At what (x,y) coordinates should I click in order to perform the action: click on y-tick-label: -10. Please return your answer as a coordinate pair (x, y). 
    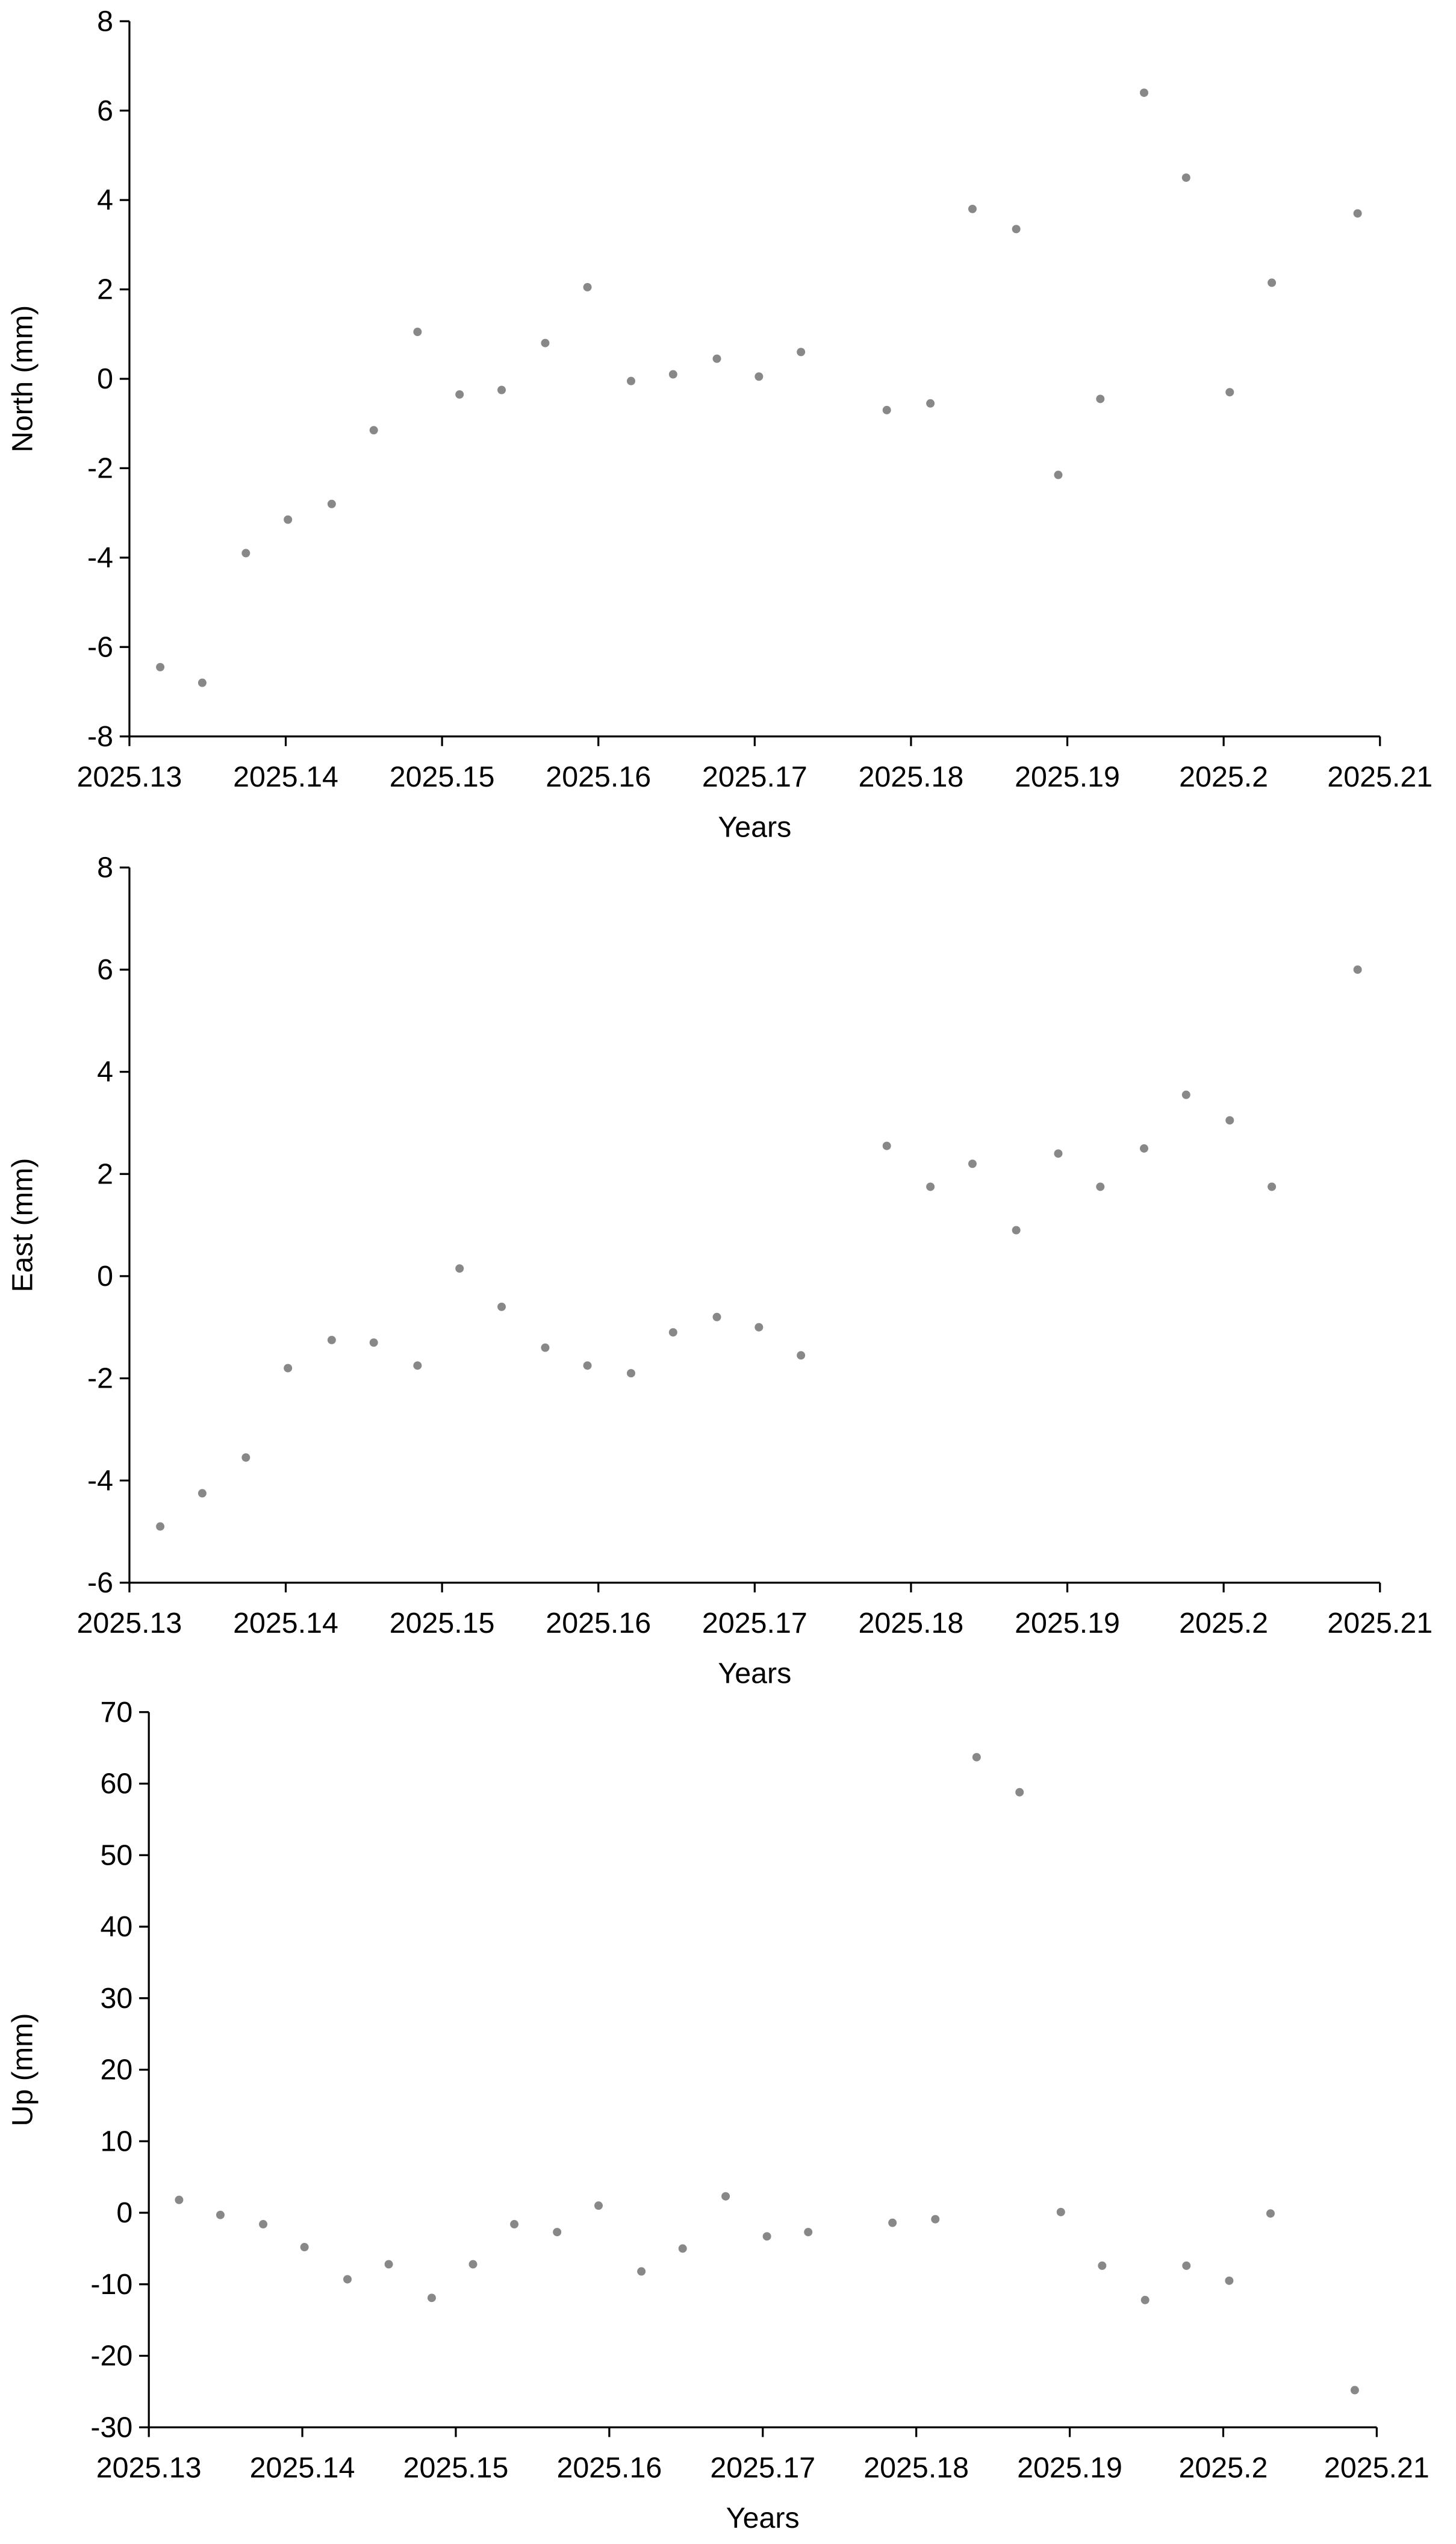
    Looking at the image, I should click on (111, 2285).